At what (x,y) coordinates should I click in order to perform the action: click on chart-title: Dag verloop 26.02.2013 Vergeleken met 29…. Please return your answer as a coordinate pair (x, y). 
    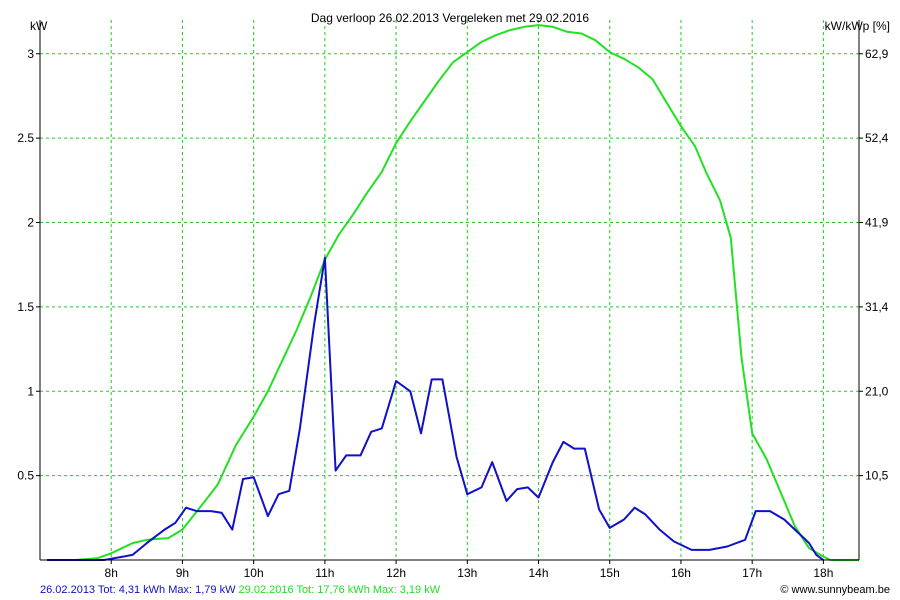
    Looking at the image, I should click on (450, 18).